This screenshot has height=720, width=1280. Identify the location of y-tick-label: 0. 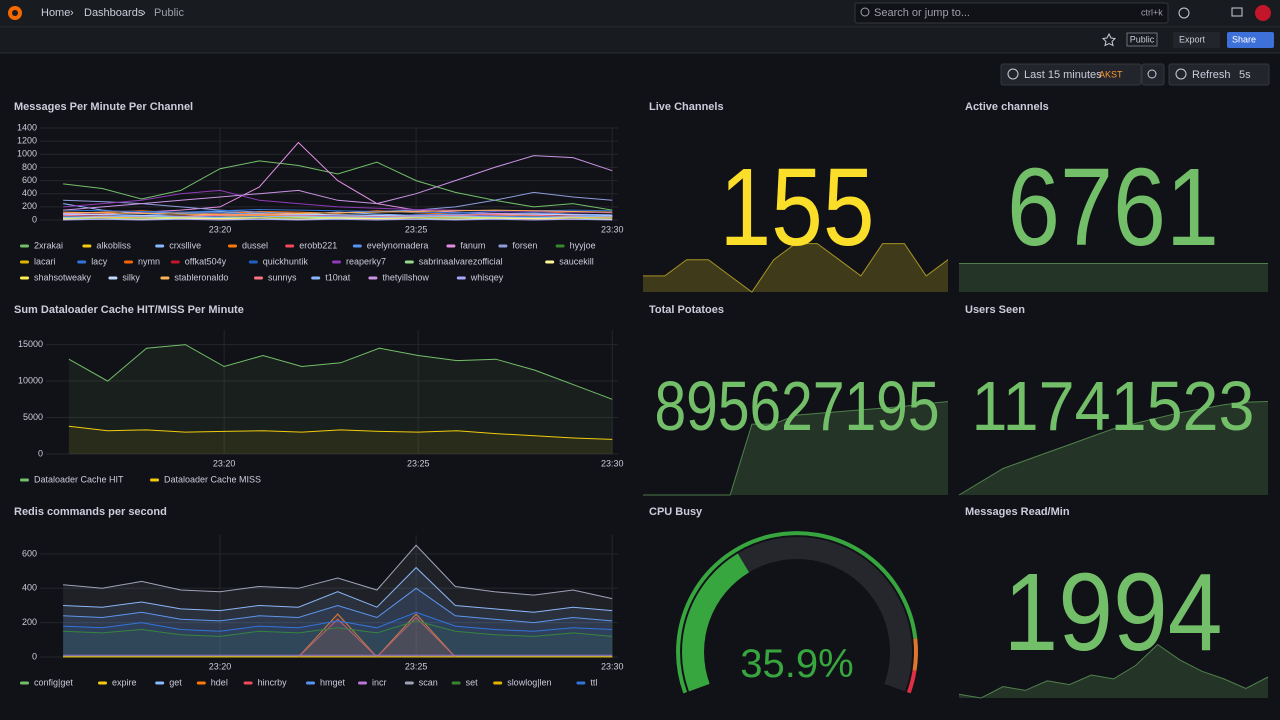
(34, 656).